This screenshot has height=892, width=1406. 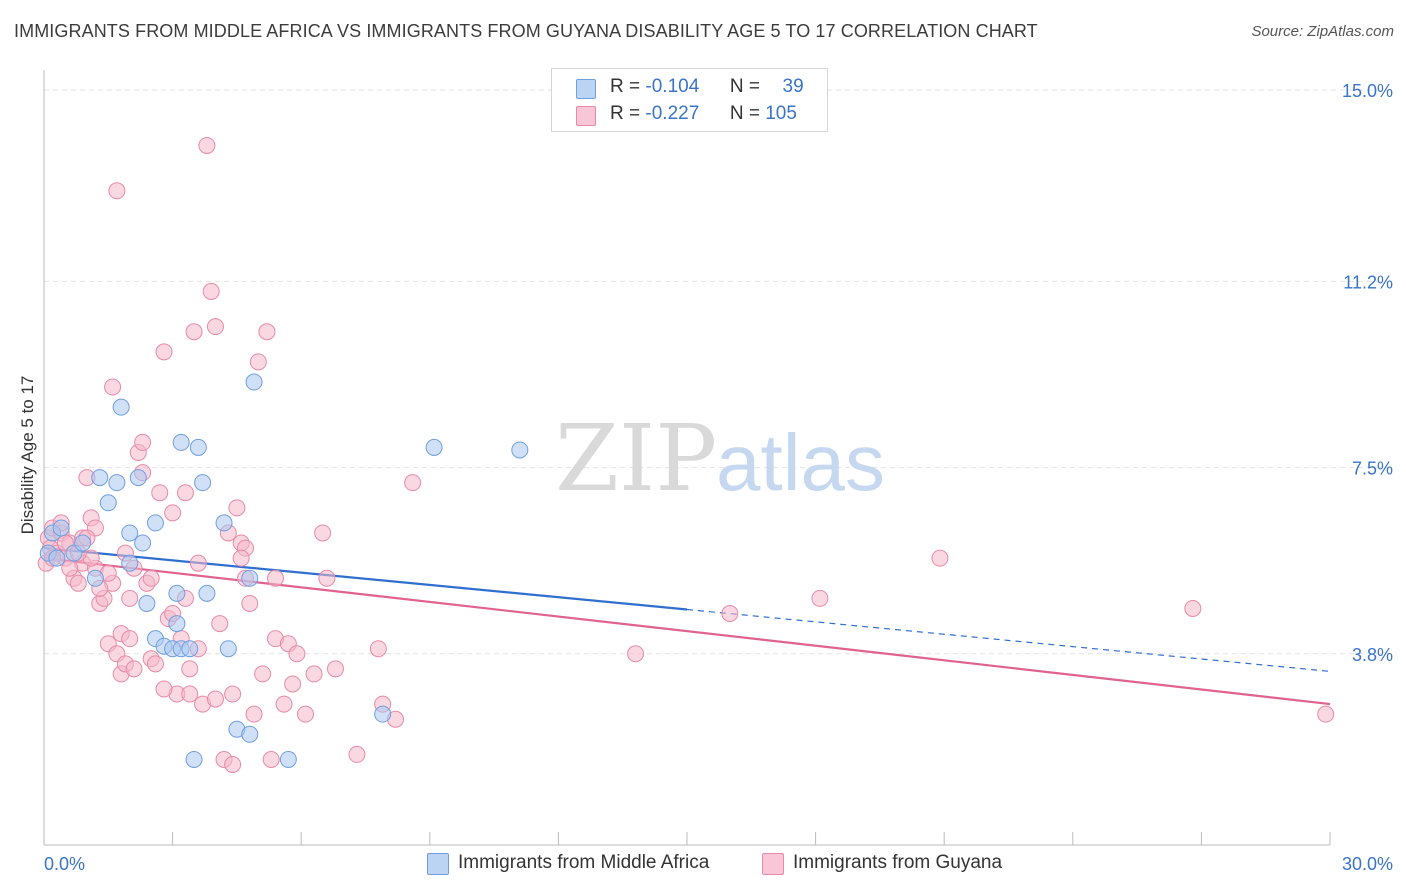 What do you see at coordinates (586, 89) in the screenshot?
I see `legend-swatch-blue` at bounding box center [586, 89].